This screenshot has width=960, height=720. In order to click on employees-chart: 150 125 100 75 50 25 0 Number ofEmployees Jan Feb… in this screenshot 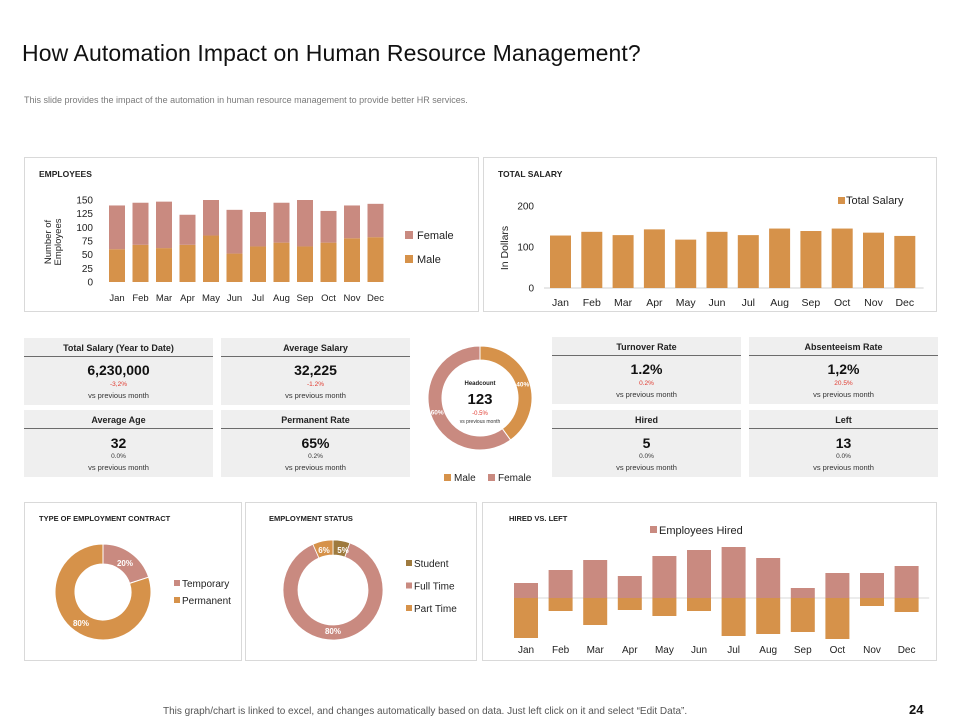, I will do `click(251, 234)`.